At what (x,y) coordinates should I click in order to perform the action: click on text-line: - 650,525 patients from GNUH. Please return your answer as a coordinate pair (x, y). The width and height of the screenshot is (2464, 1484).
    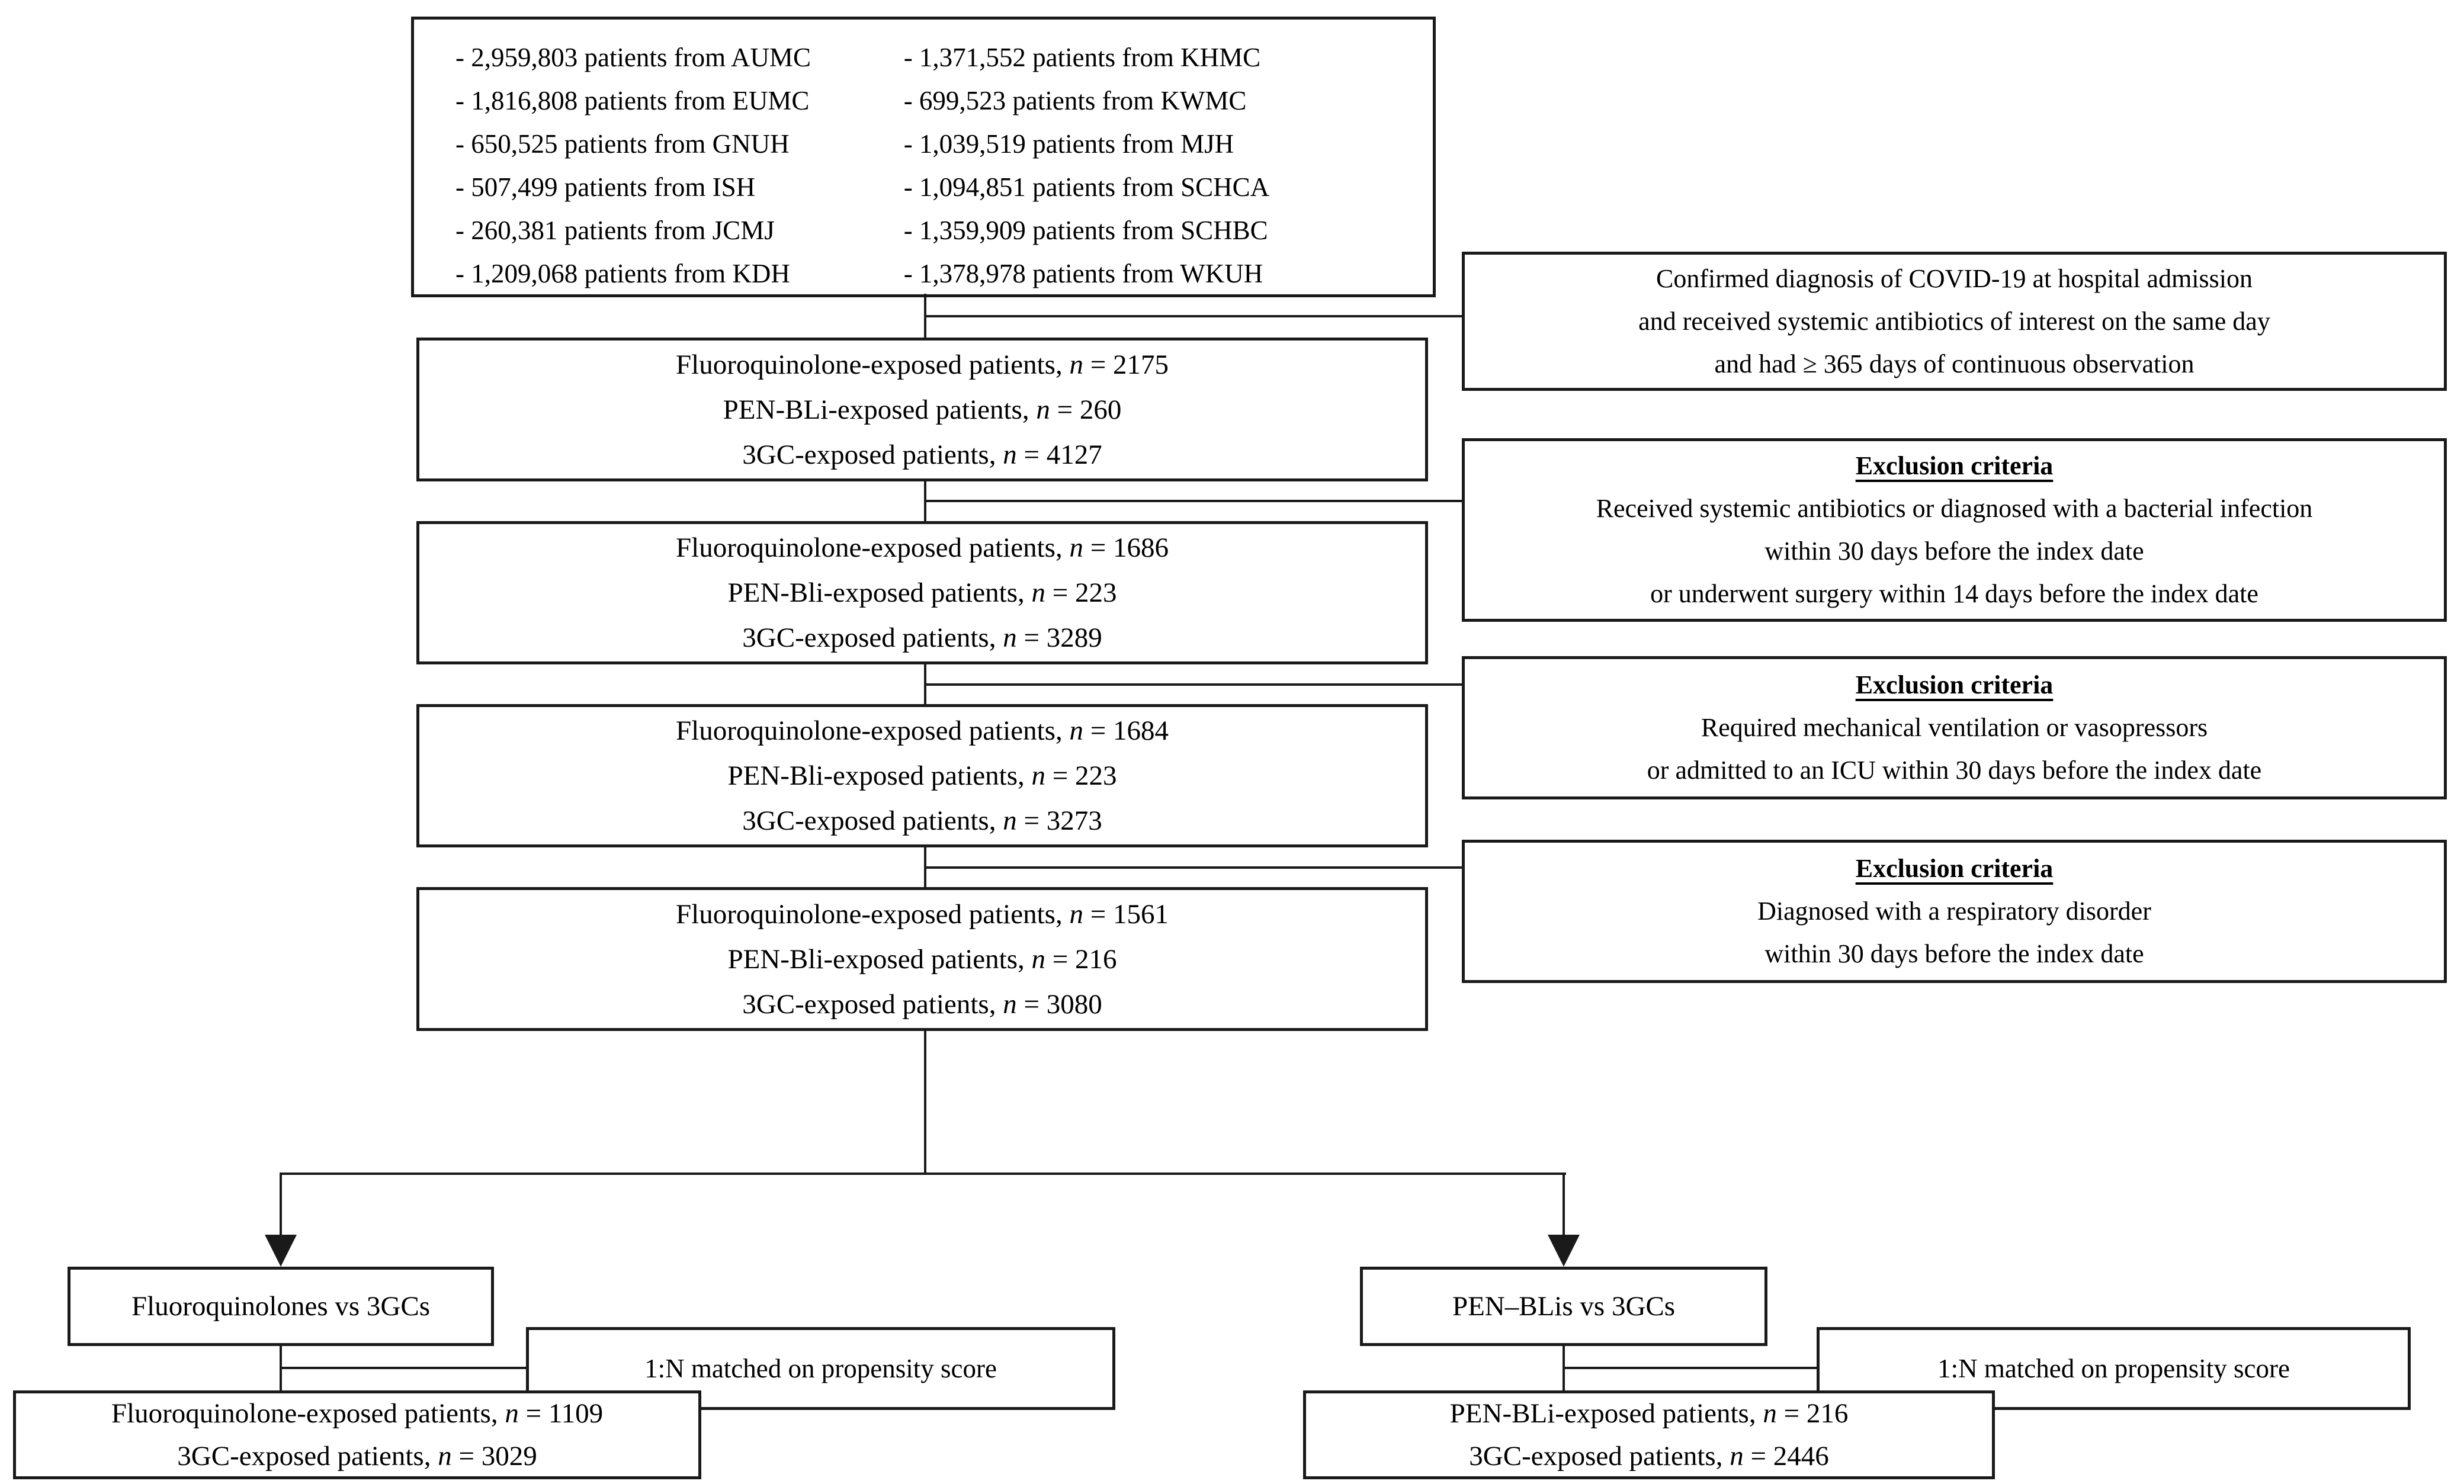
    Looking at the image, I should click on (622, 144).